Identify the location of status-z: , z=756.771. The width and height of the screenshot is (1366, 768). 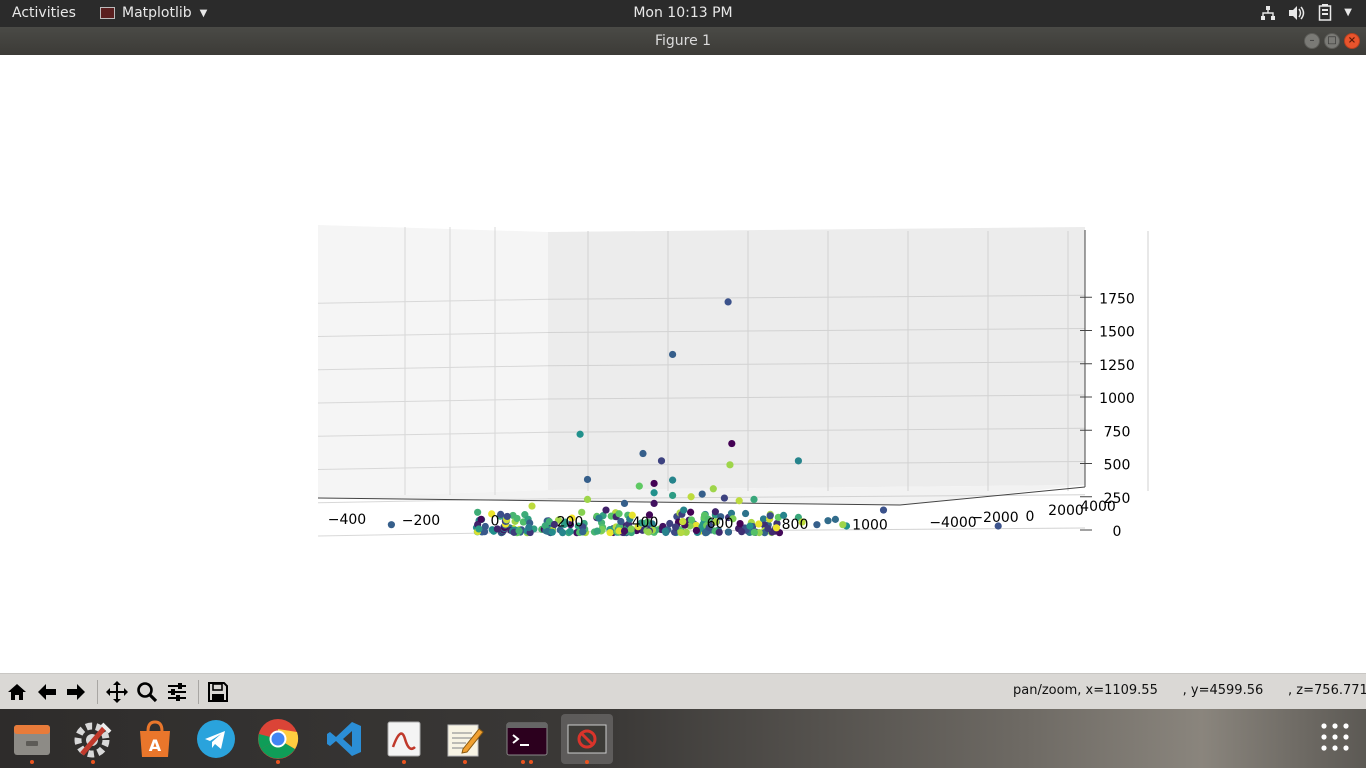
(1327, 690).